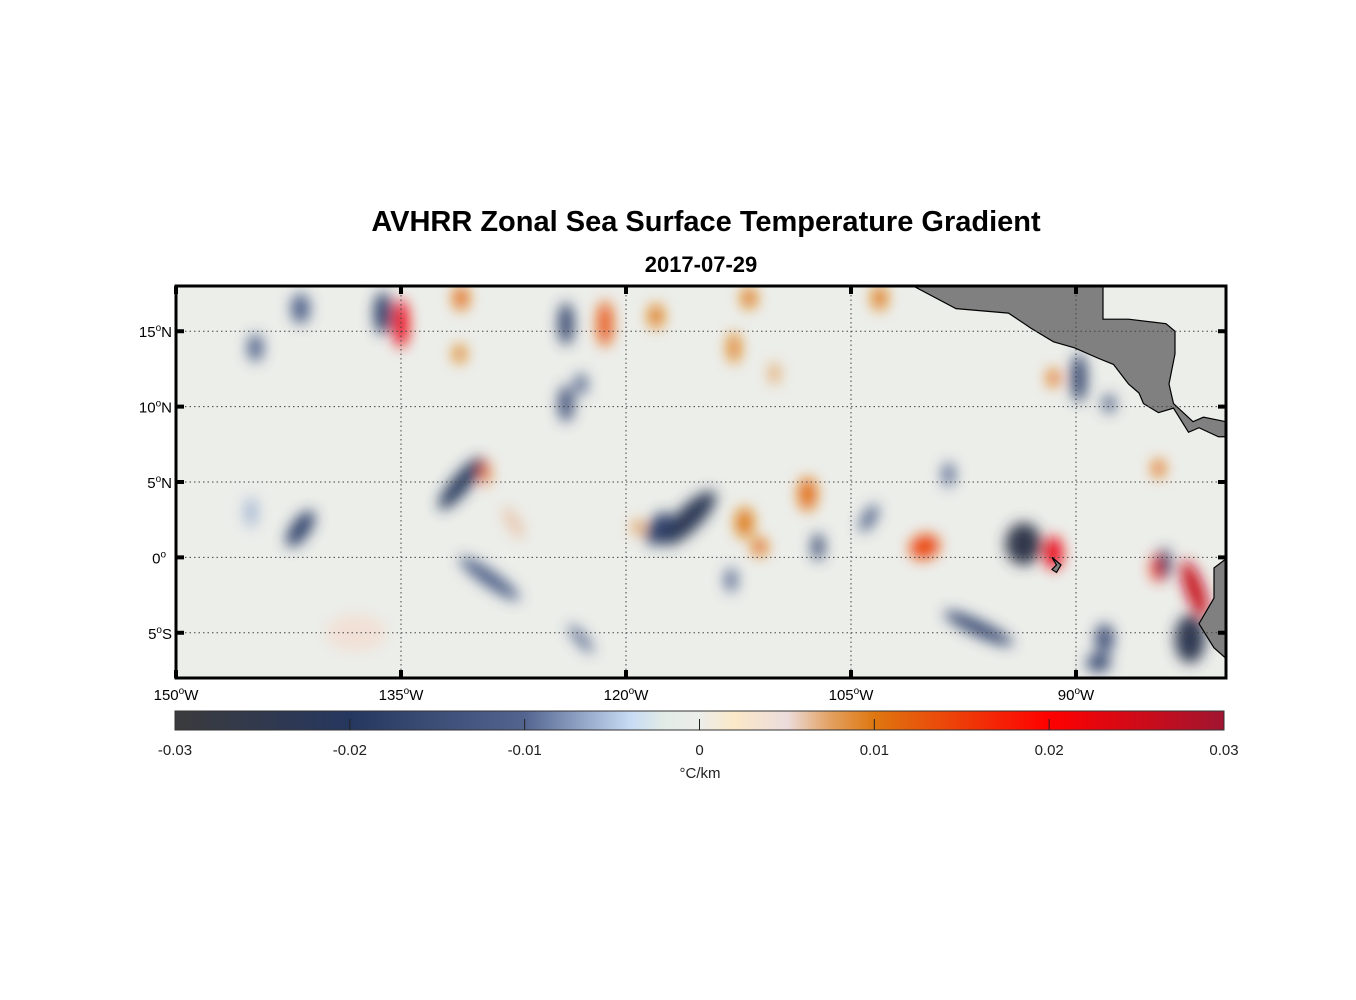  Describe the element at coordinates (350, 750) in the screenshot. I see `colorbar-tick-label: -0.02` at that location.